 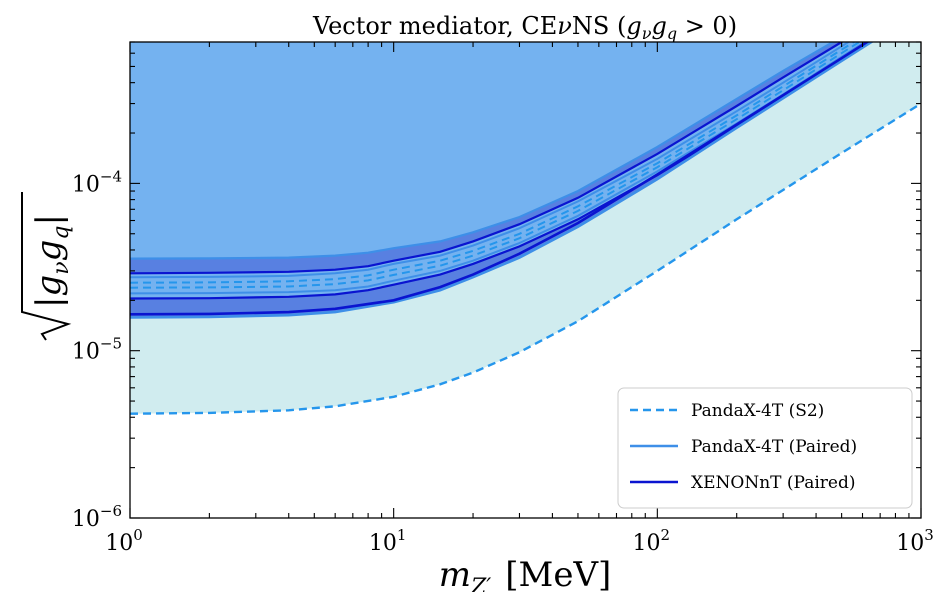 I want to click on x-tick-labels: 10⁰ 10¹ 10² 10³, so click(x=519, y=541).